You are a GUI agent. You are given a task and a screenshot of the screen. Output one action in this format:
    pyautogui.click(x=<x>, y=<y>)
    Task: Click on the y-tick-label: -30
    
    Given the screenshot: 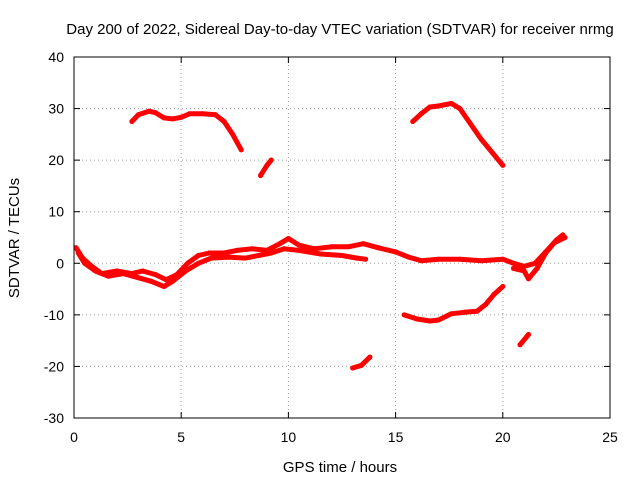 What is the action you would take?
    pyautogui.click(x=54, y=418)
    